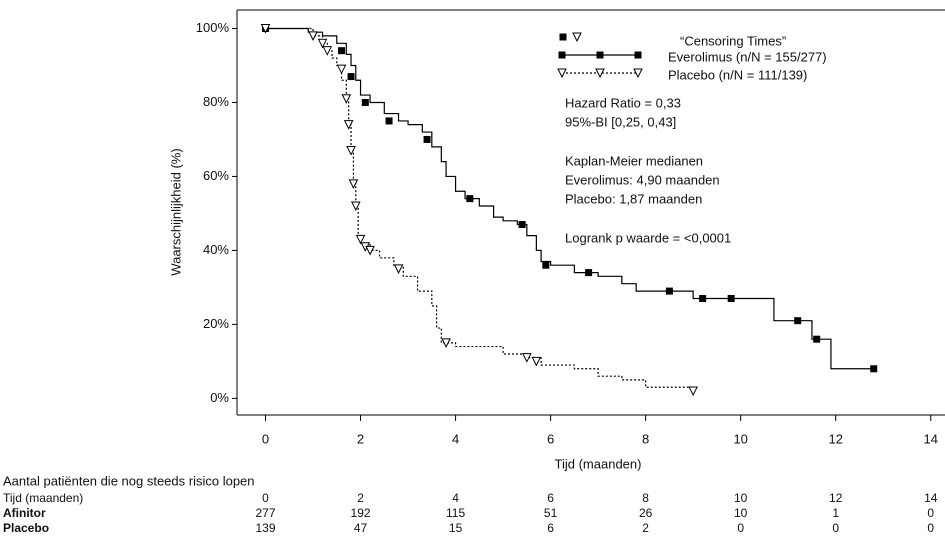 The width and height of the screenshot is (945, 543). I want to click on y-tick-label: 80%, so click(216, 101).